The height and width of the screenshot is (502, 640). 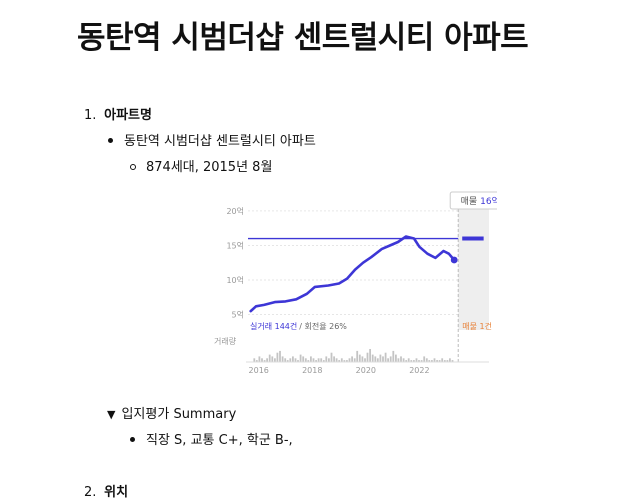 I want to click on y-tick-label: 5억, so click(x=238, y=315).